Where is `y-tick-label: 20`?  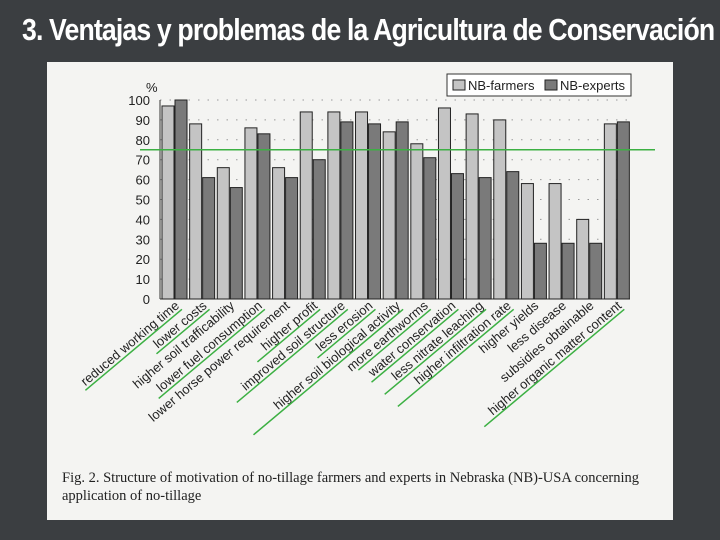
y-tick-label: 20 is located at coordinates (143, 259).